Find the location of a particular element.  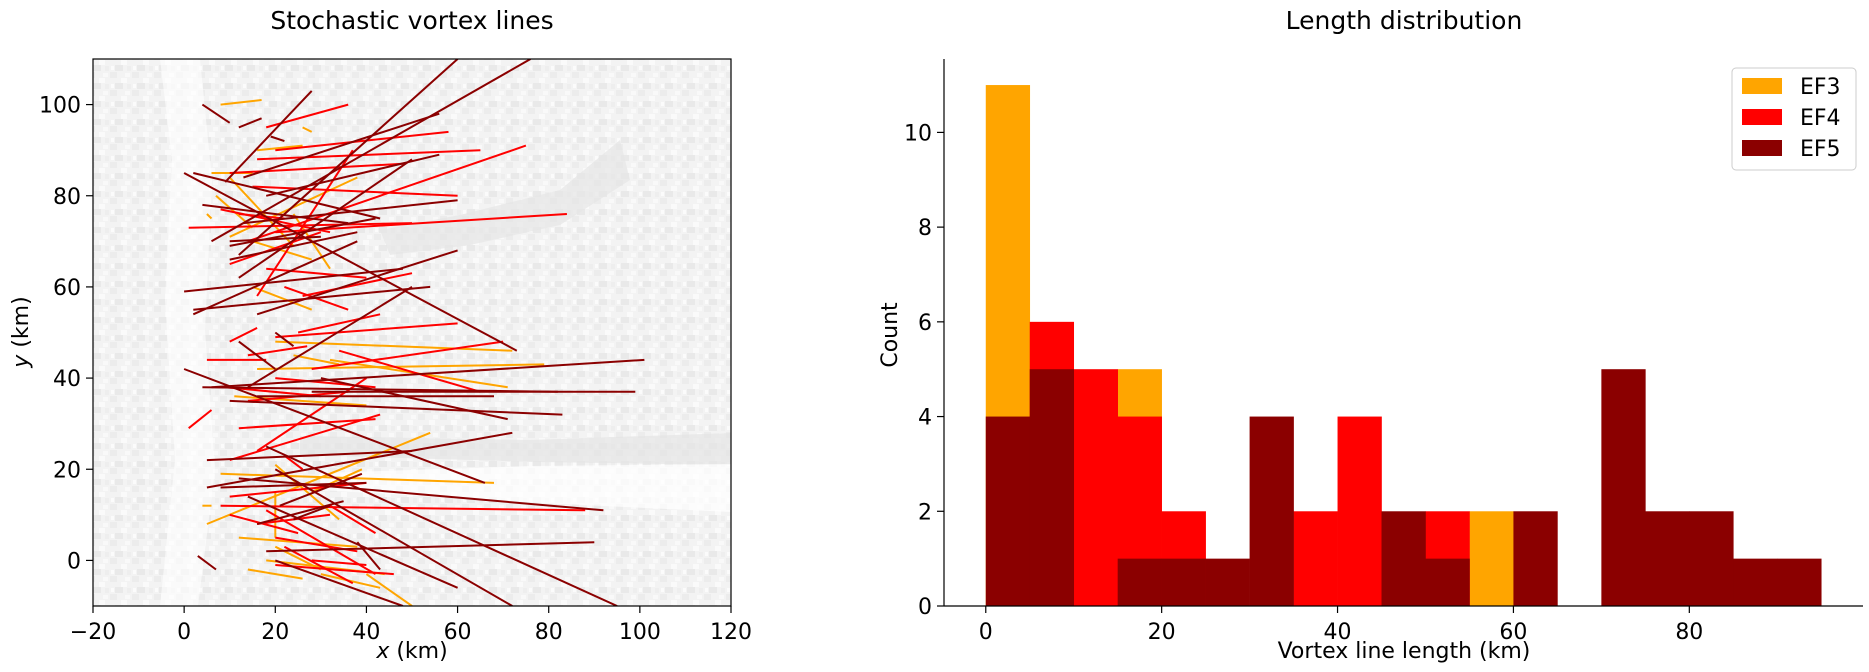

left-x-tick-label: 80 is located at coordinates (549, 632).